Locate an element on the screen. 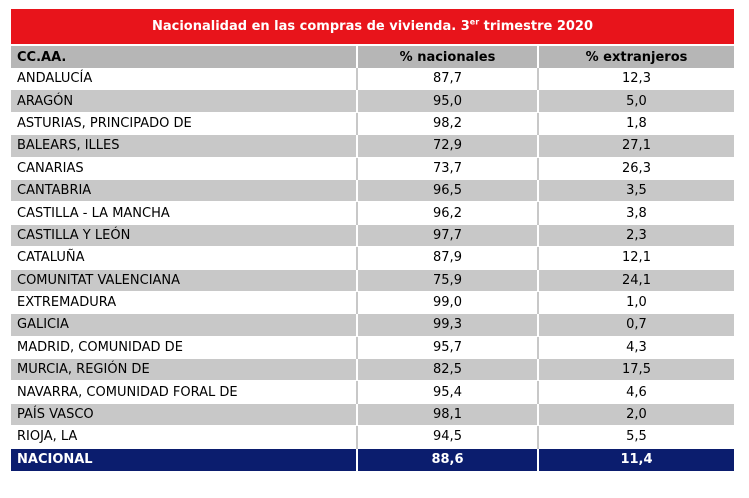 Image resolution: width=749 pixels, height=498 pixels. cell-nacionales: 98,1 is located at coordinates (448, 415).